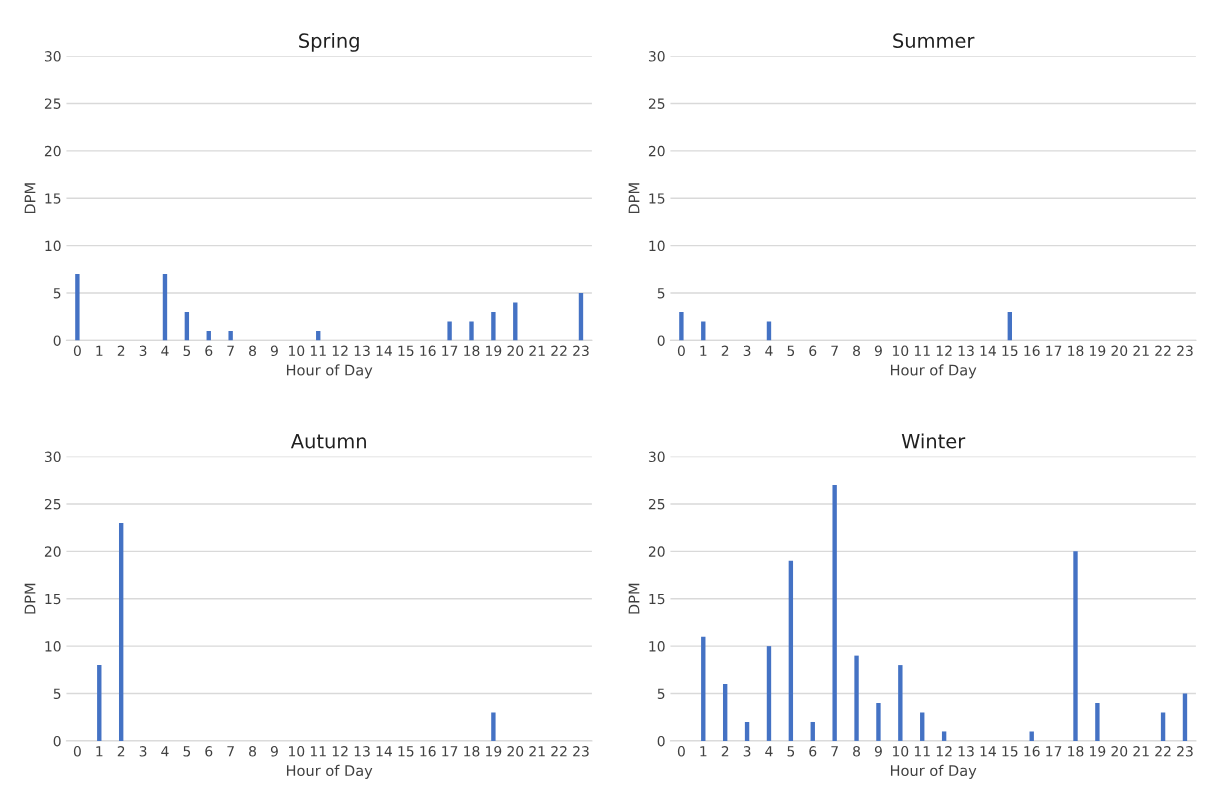 This screenshot has width=1208, height=801. Describe the element at coordinates (934, 41) in the screenshot. I see `chart-title: Summer` at that location.